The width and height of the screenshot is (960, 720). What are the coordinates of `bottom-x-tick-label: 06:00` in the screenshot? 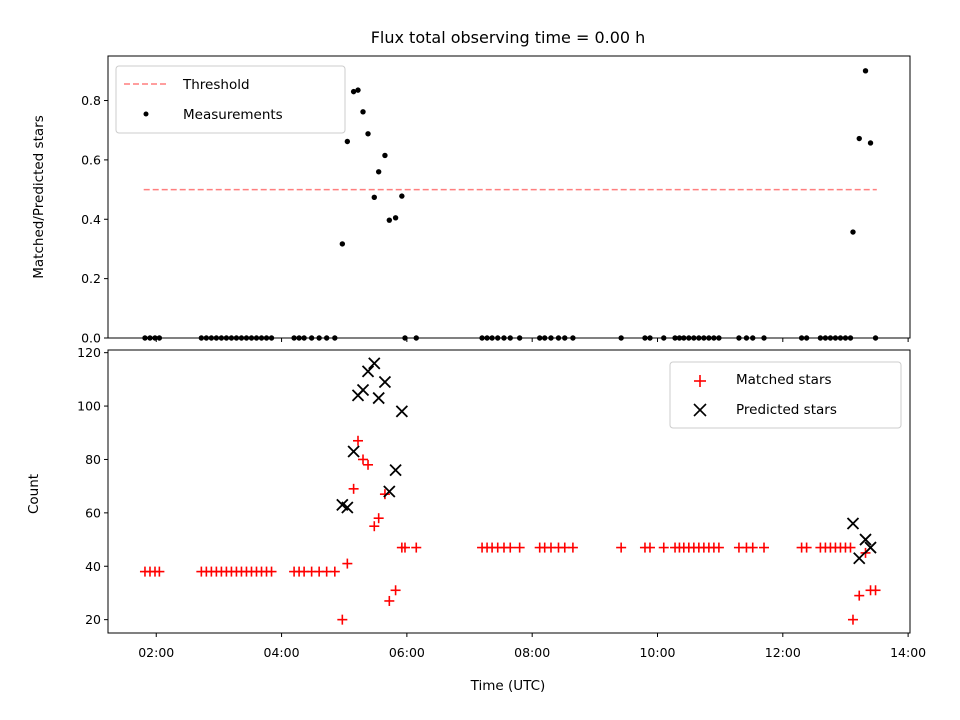 It's located at (407, 652).